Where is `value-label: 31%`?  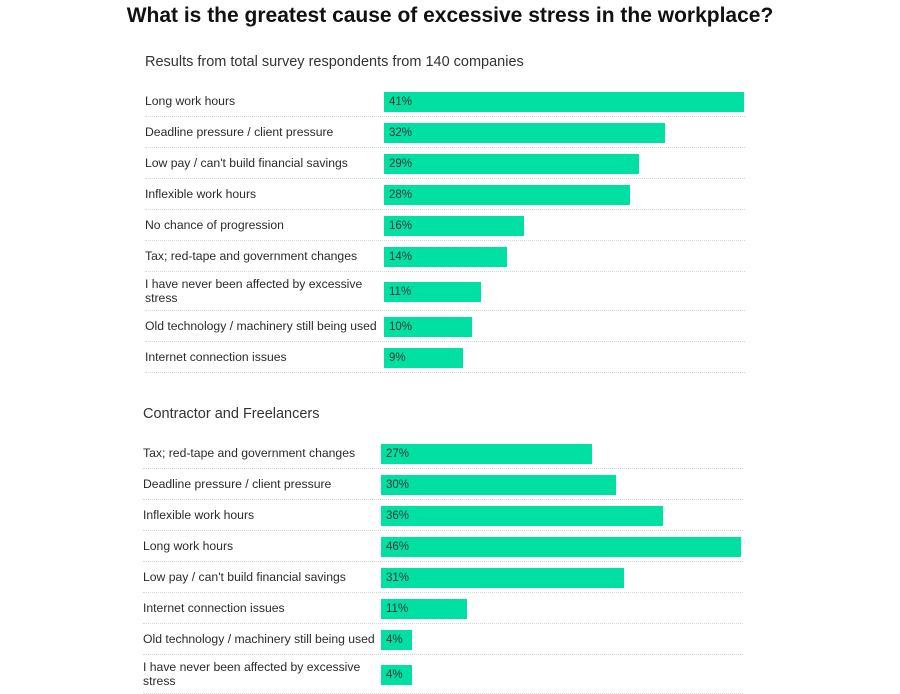
value-label: 31% is located at coordinates (398, 578).